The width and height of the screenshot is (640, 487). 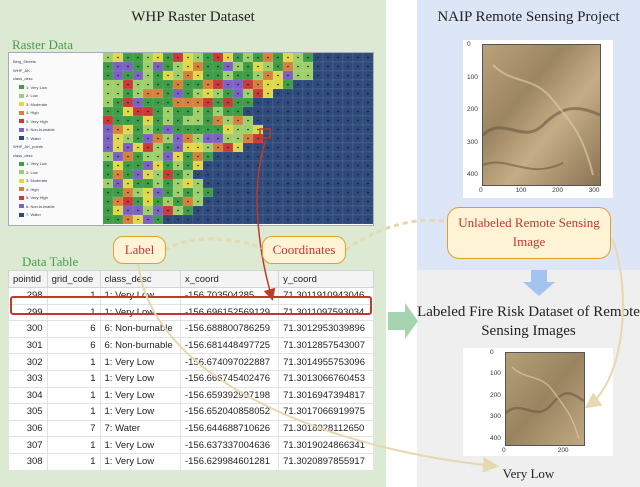 What do you see at coordinates (40, 206) in the screenshot?
I see `layer-tree-label: 6: Non-burnable` at bounding box center [40, 206].